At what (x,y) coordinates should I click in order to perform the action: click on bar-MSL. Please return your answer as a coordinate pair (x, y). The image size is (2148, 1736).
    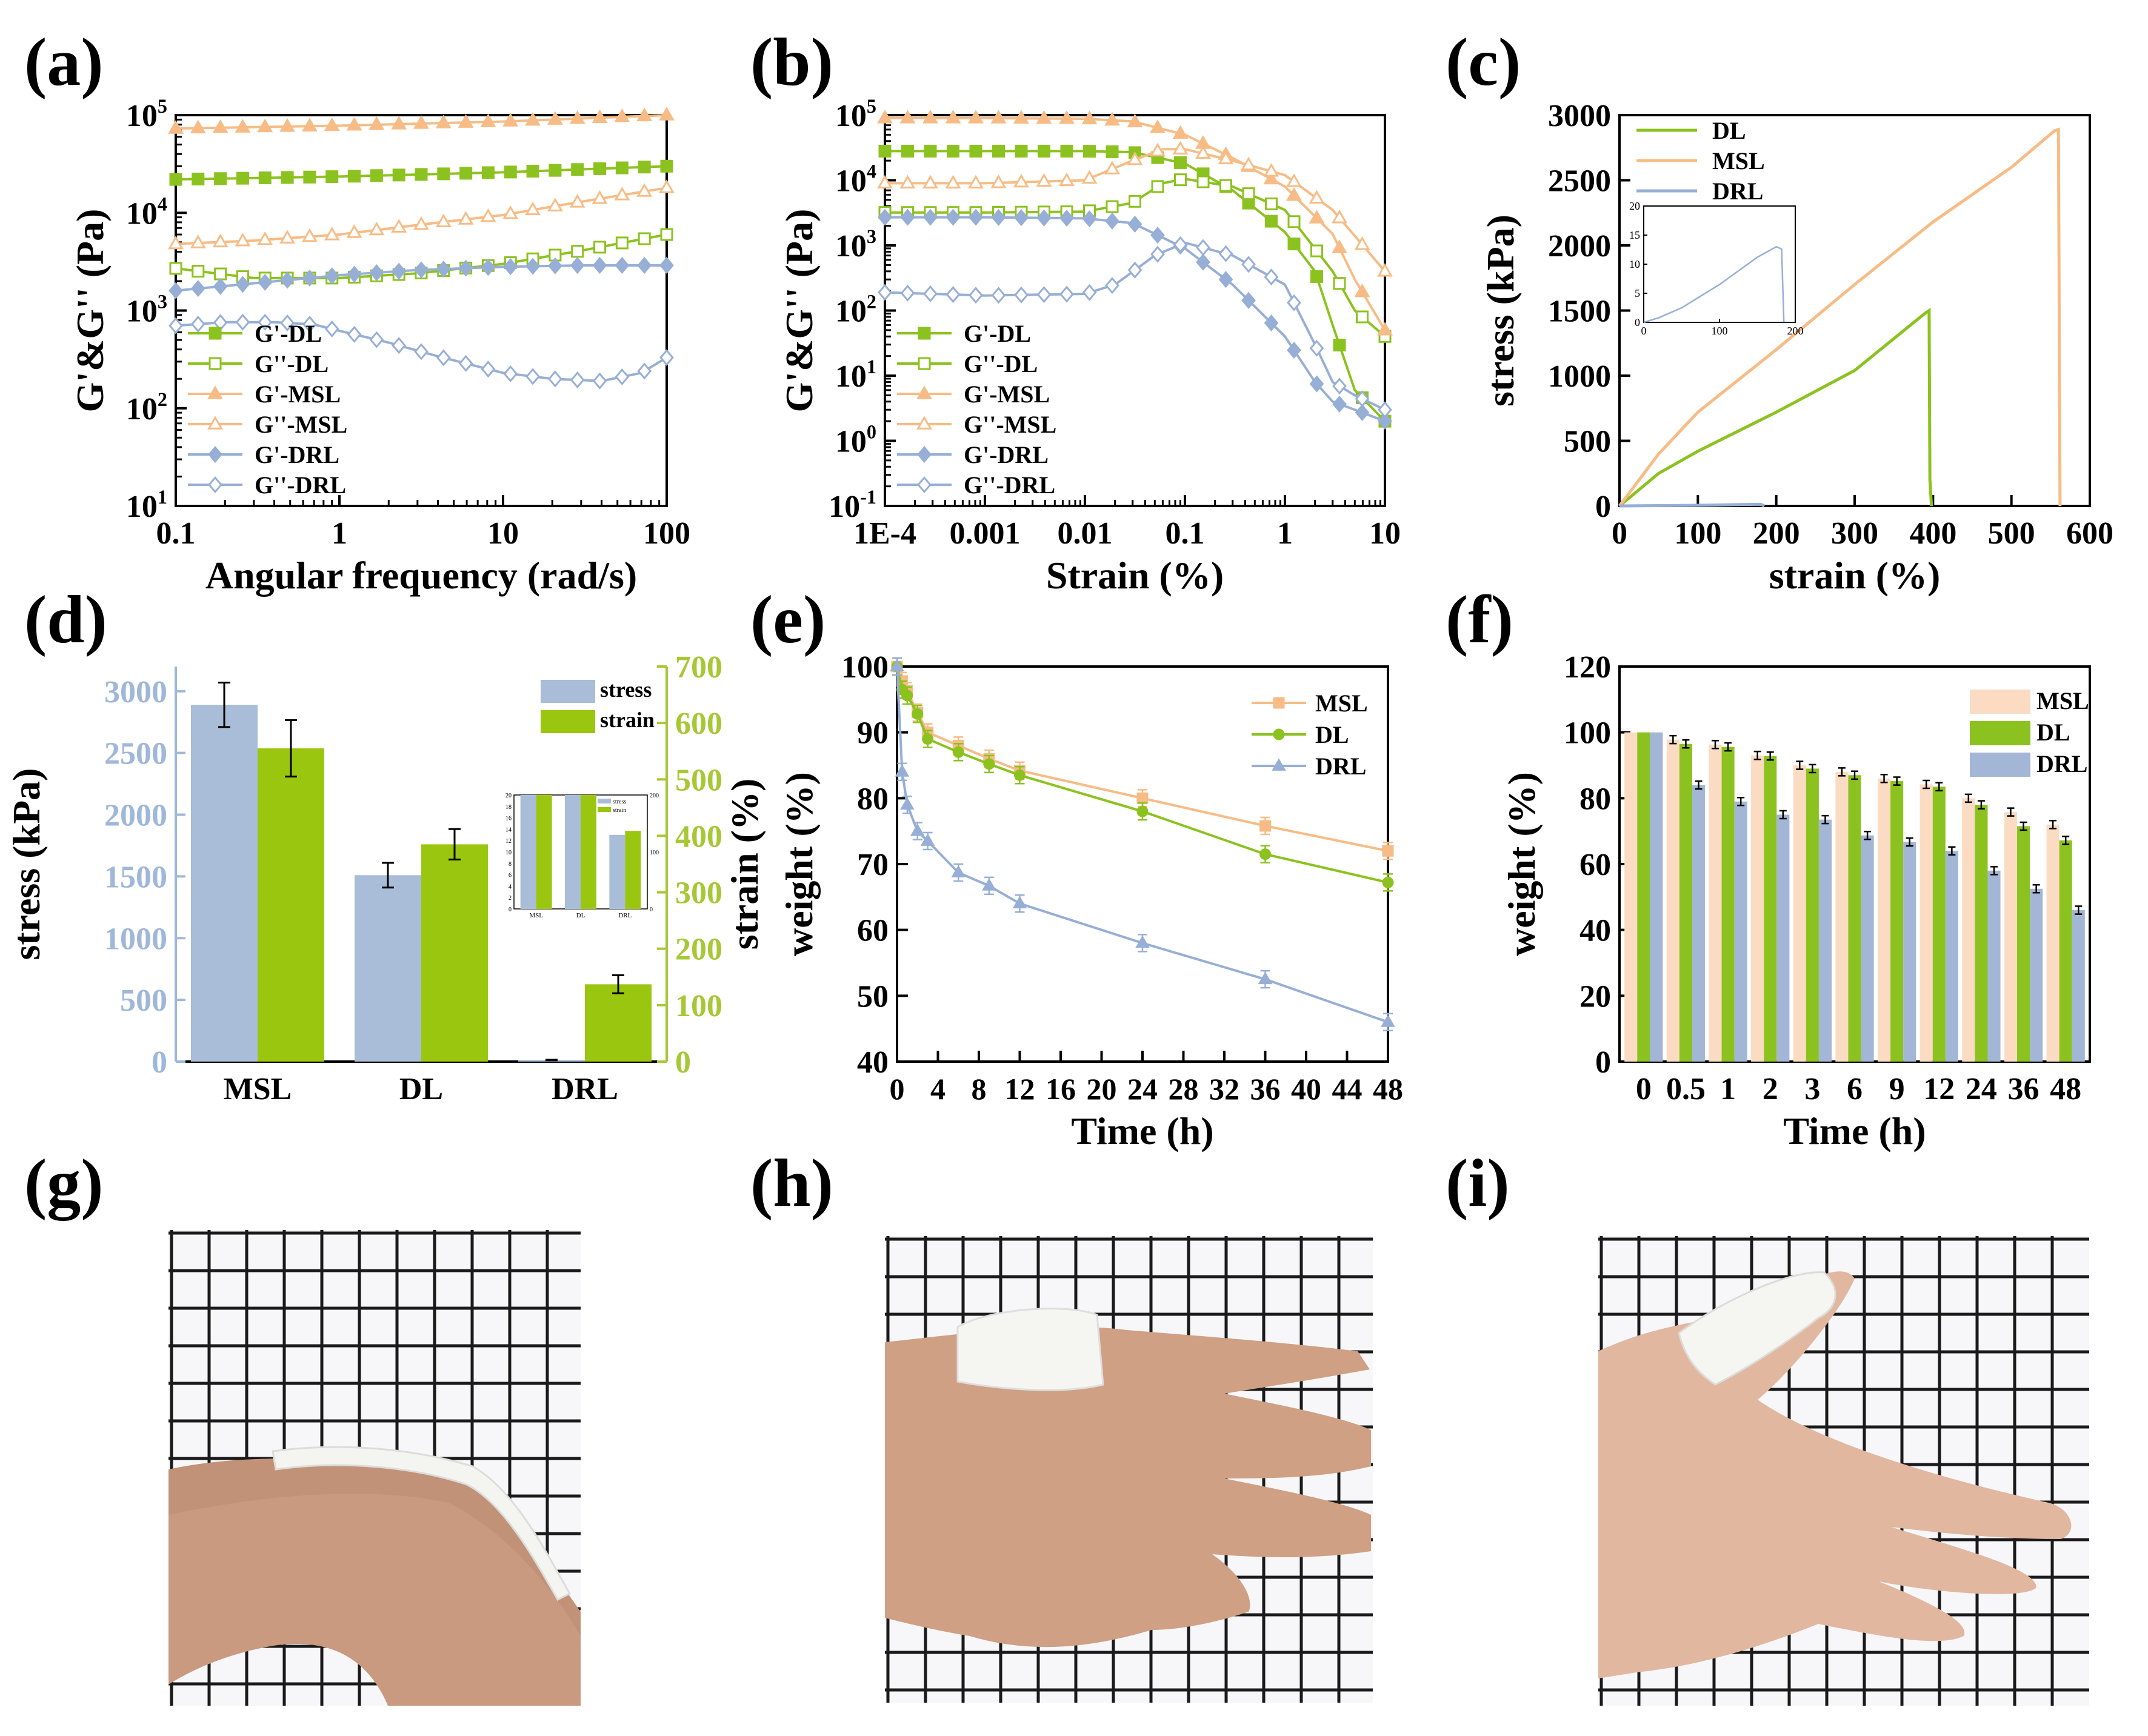
    Looking at the image, I should click on (1968, 930).